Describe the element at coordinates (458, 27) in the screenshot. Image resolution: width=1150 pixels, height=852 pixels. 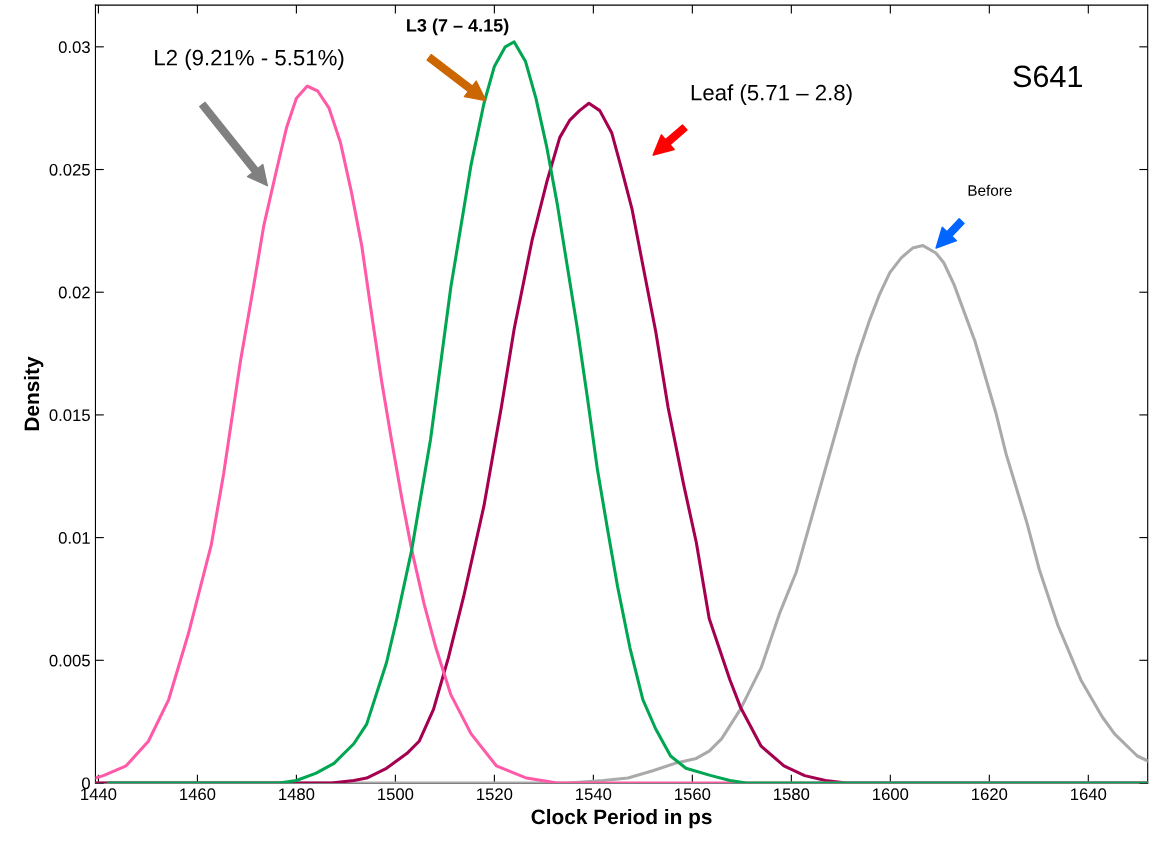
I see `annotation: L3 (7 – 4.15)` at that location.